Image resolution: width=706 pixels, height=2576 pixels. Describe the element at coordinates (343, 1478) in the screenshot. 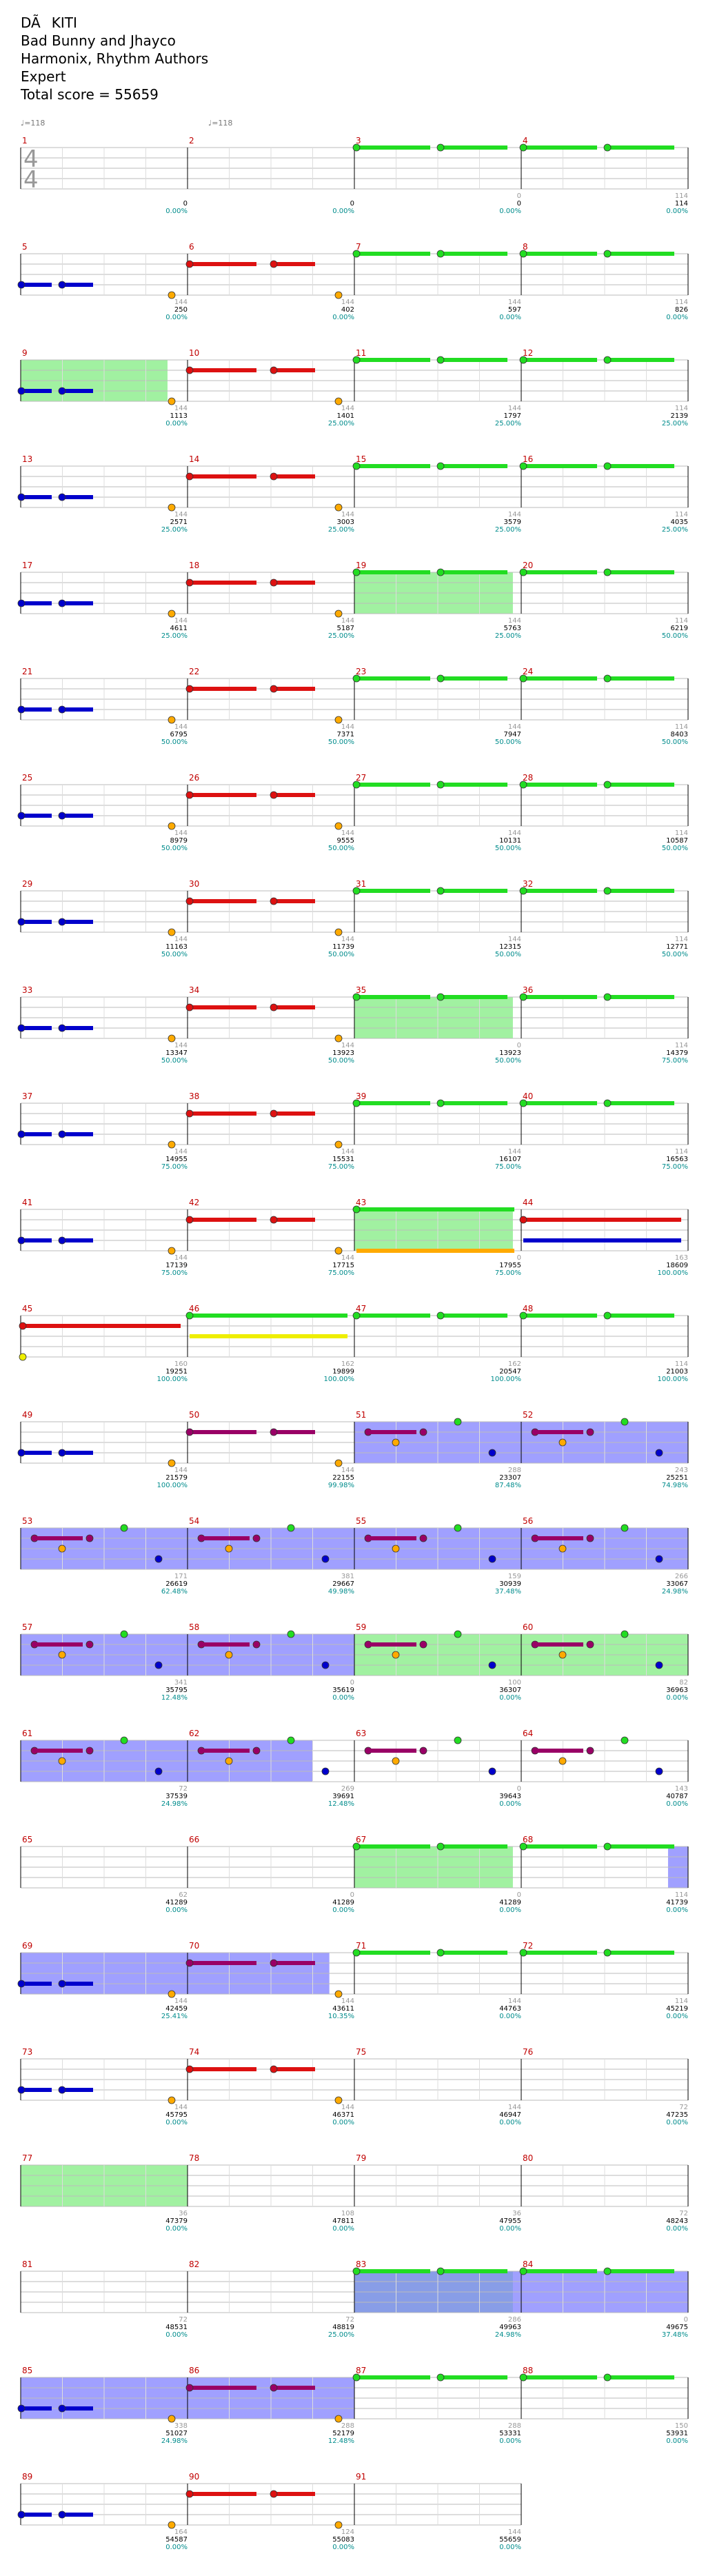

I see `measure-score: 22155` at that location.